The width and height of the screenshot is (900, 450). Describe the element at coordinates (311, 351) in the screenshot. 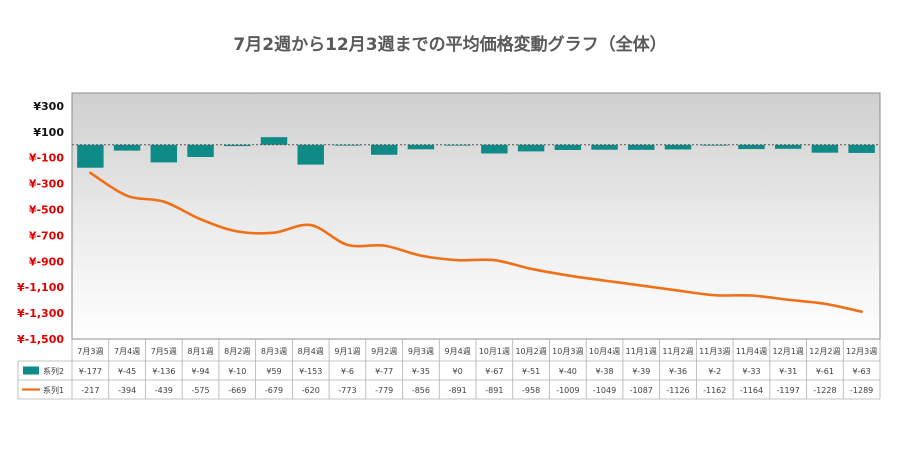

I see `x-tick-label: 8月4週` at that location.